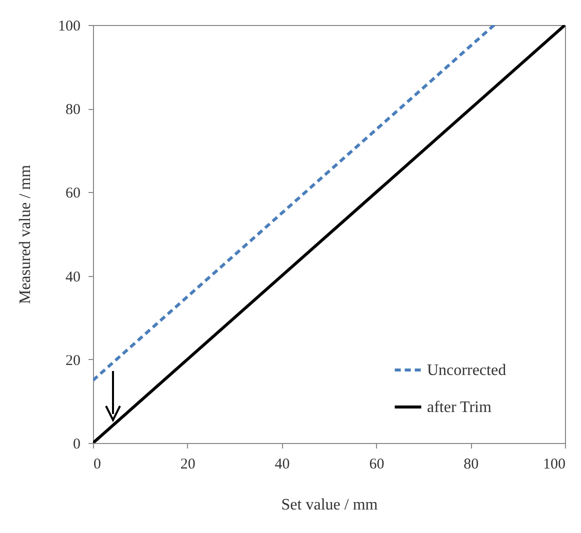 The height and width of the screenshot is (533, 581). Describe the element at coordinates (69, 26) in the screenshot. I see `y-tick-label: 100` at that location.